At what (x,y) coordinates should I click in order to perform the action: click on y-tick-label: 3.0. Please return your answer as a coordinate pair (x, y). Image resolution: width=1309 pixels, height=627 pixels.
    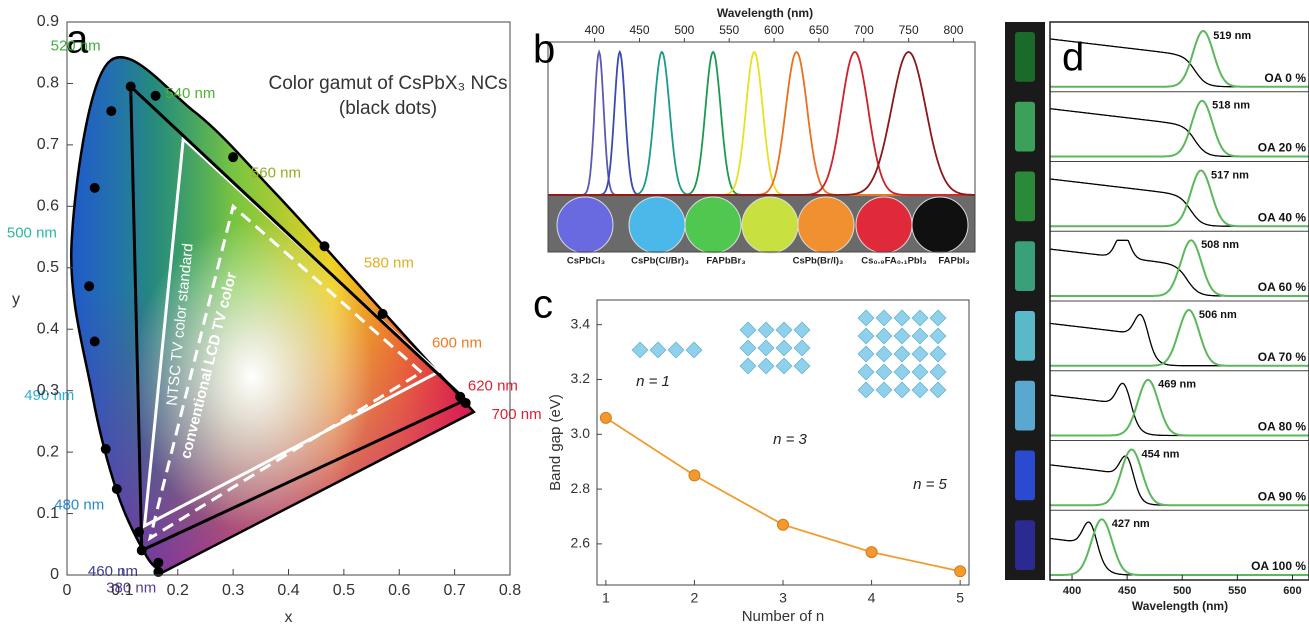
    Looking at the image, I should click on (581, 433).